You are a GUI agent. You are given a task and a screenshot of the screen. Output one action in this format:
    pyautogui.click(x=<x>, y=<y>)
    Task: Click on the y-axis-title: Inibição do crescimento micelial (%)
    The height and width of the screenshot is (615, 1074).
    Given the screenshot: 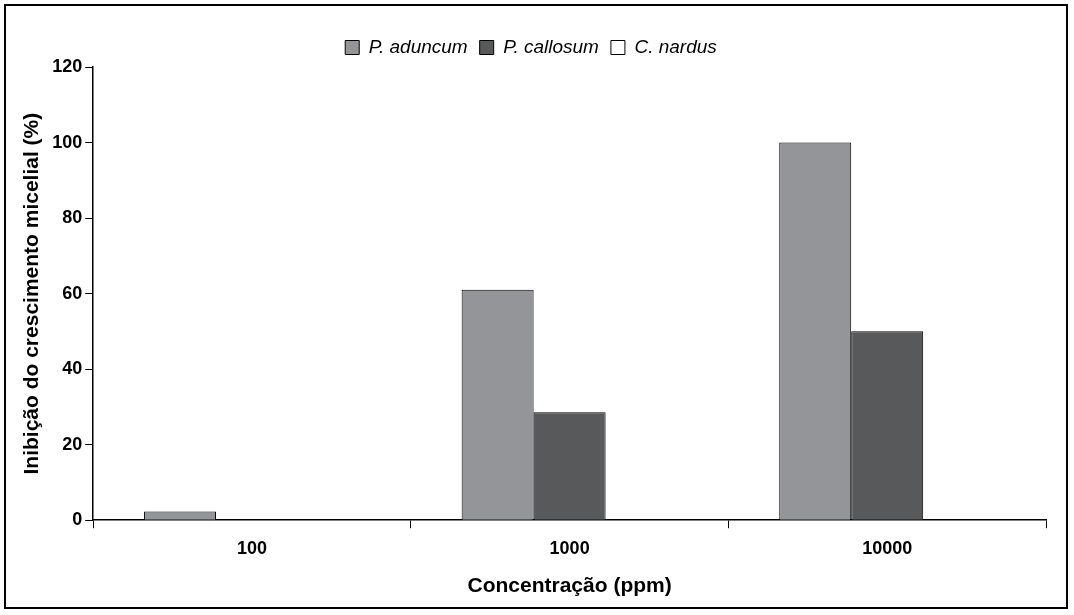 What is the action you would take?
    pyautogui.click(x=31, y=293)
    